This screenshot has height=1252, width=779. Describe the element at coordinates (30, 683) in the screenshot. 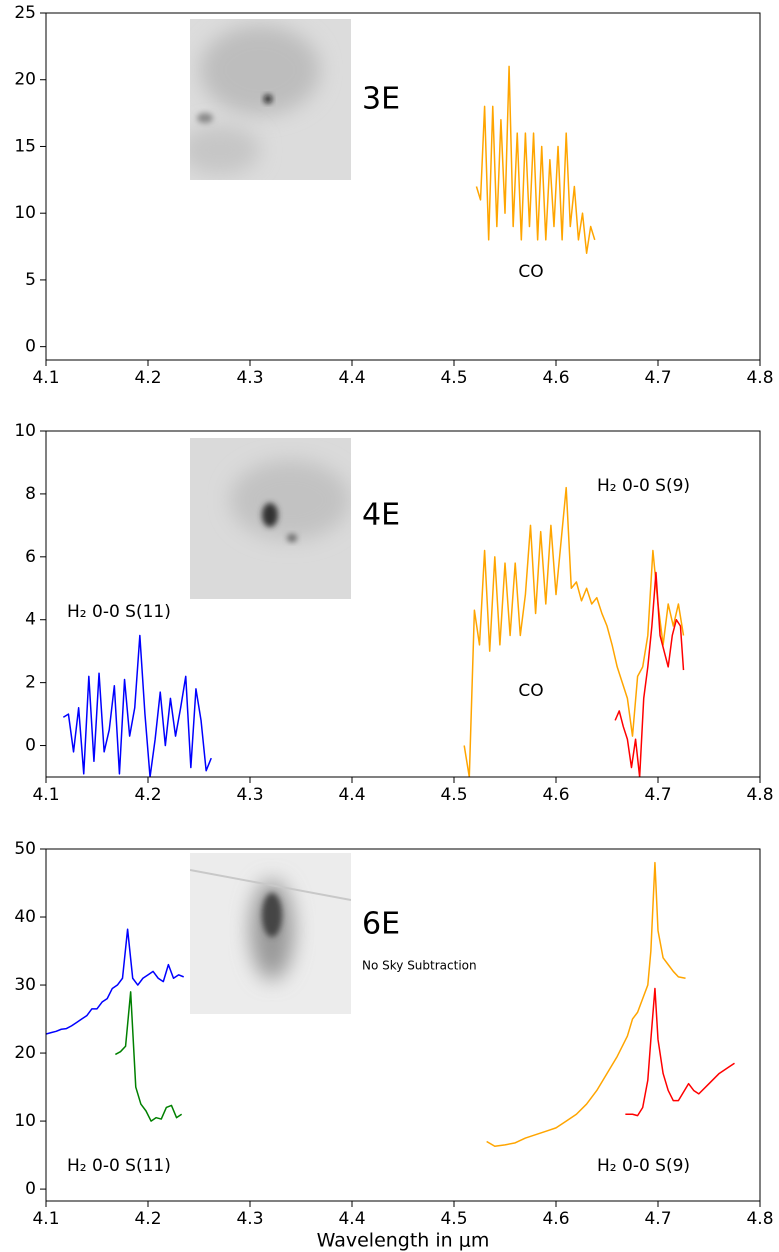

I see `y-tick-label: 2` at that location.